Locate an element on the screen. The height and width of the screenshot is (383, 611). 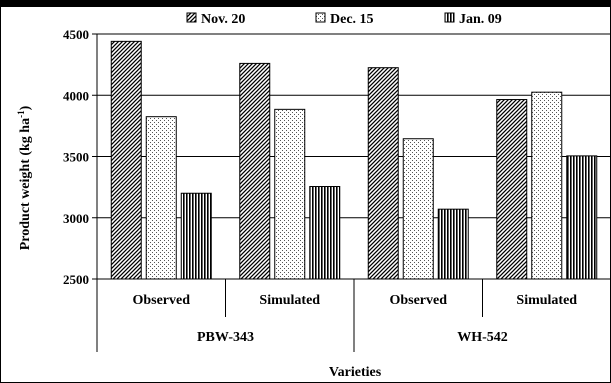
y-tick-label: 2500 is located at coordinates (76, 279).